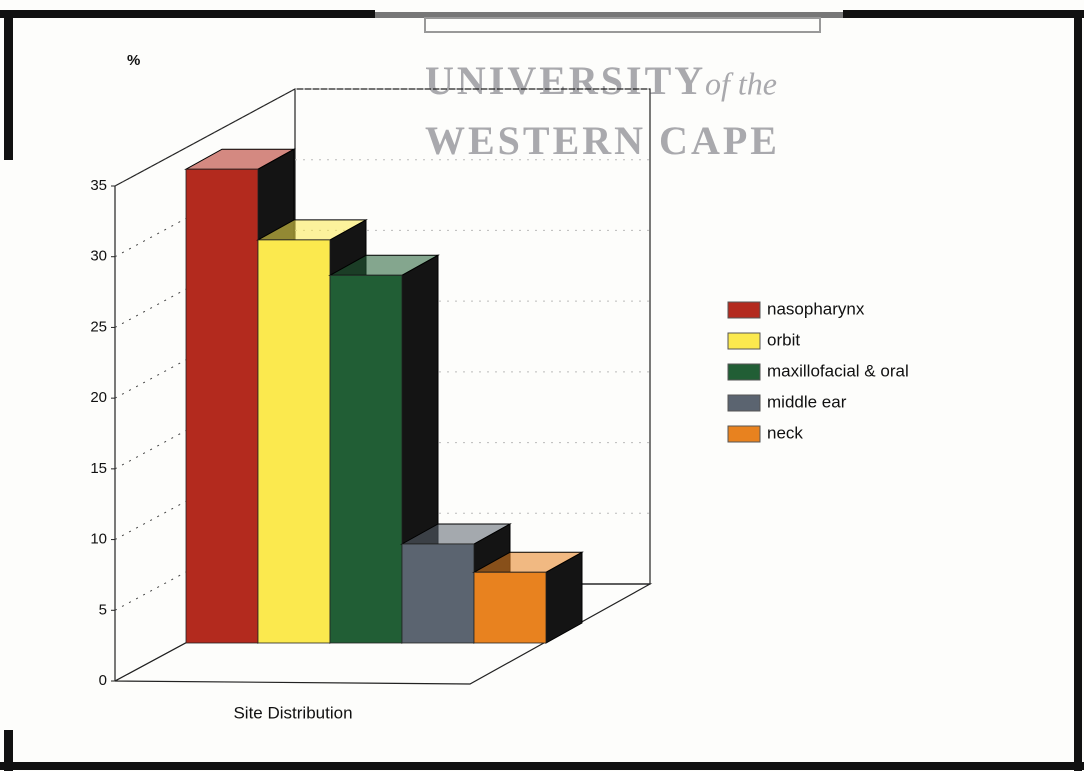  Describe the element at coordinates (98, 539) in the screenshot. I see `y-tick-label: 10` at that location.